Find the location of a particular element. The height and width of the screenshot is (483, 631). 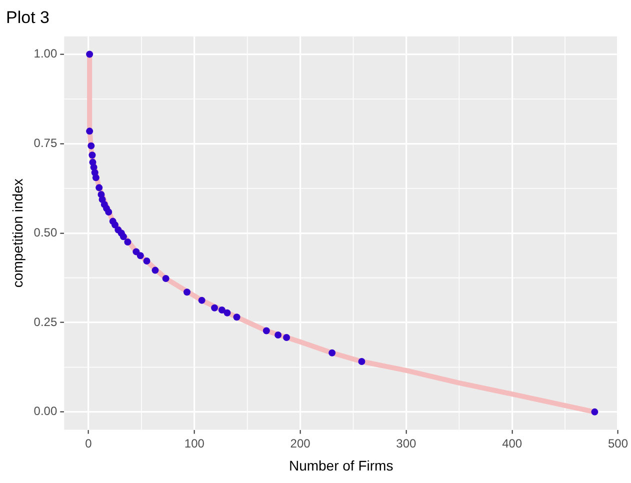

x-tick-label: 500 is located at coordinates (618, 443).